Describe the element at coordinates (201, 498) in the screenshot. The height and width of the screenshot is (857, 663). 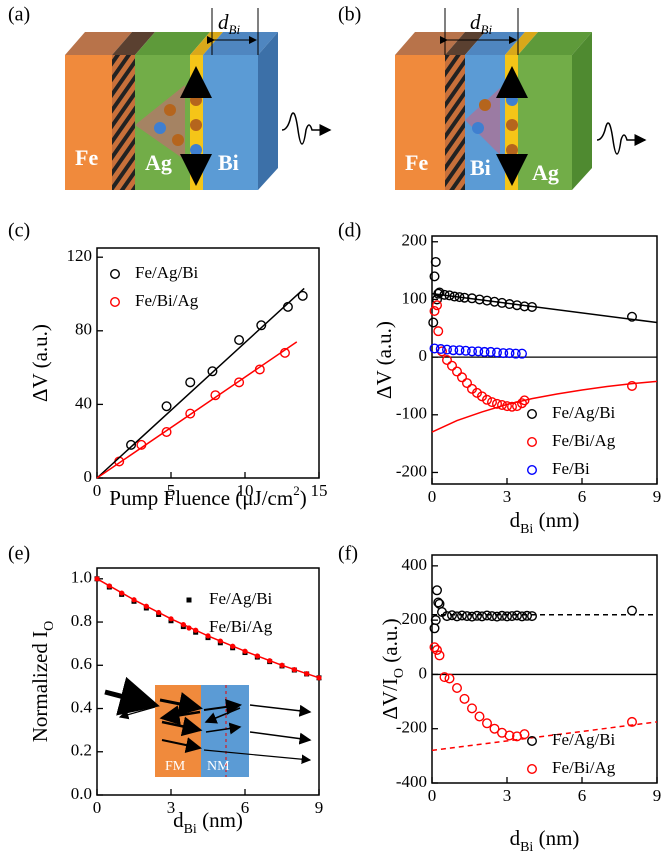
I see `label-part: Pump Fluence (μJ/cm` at that location.